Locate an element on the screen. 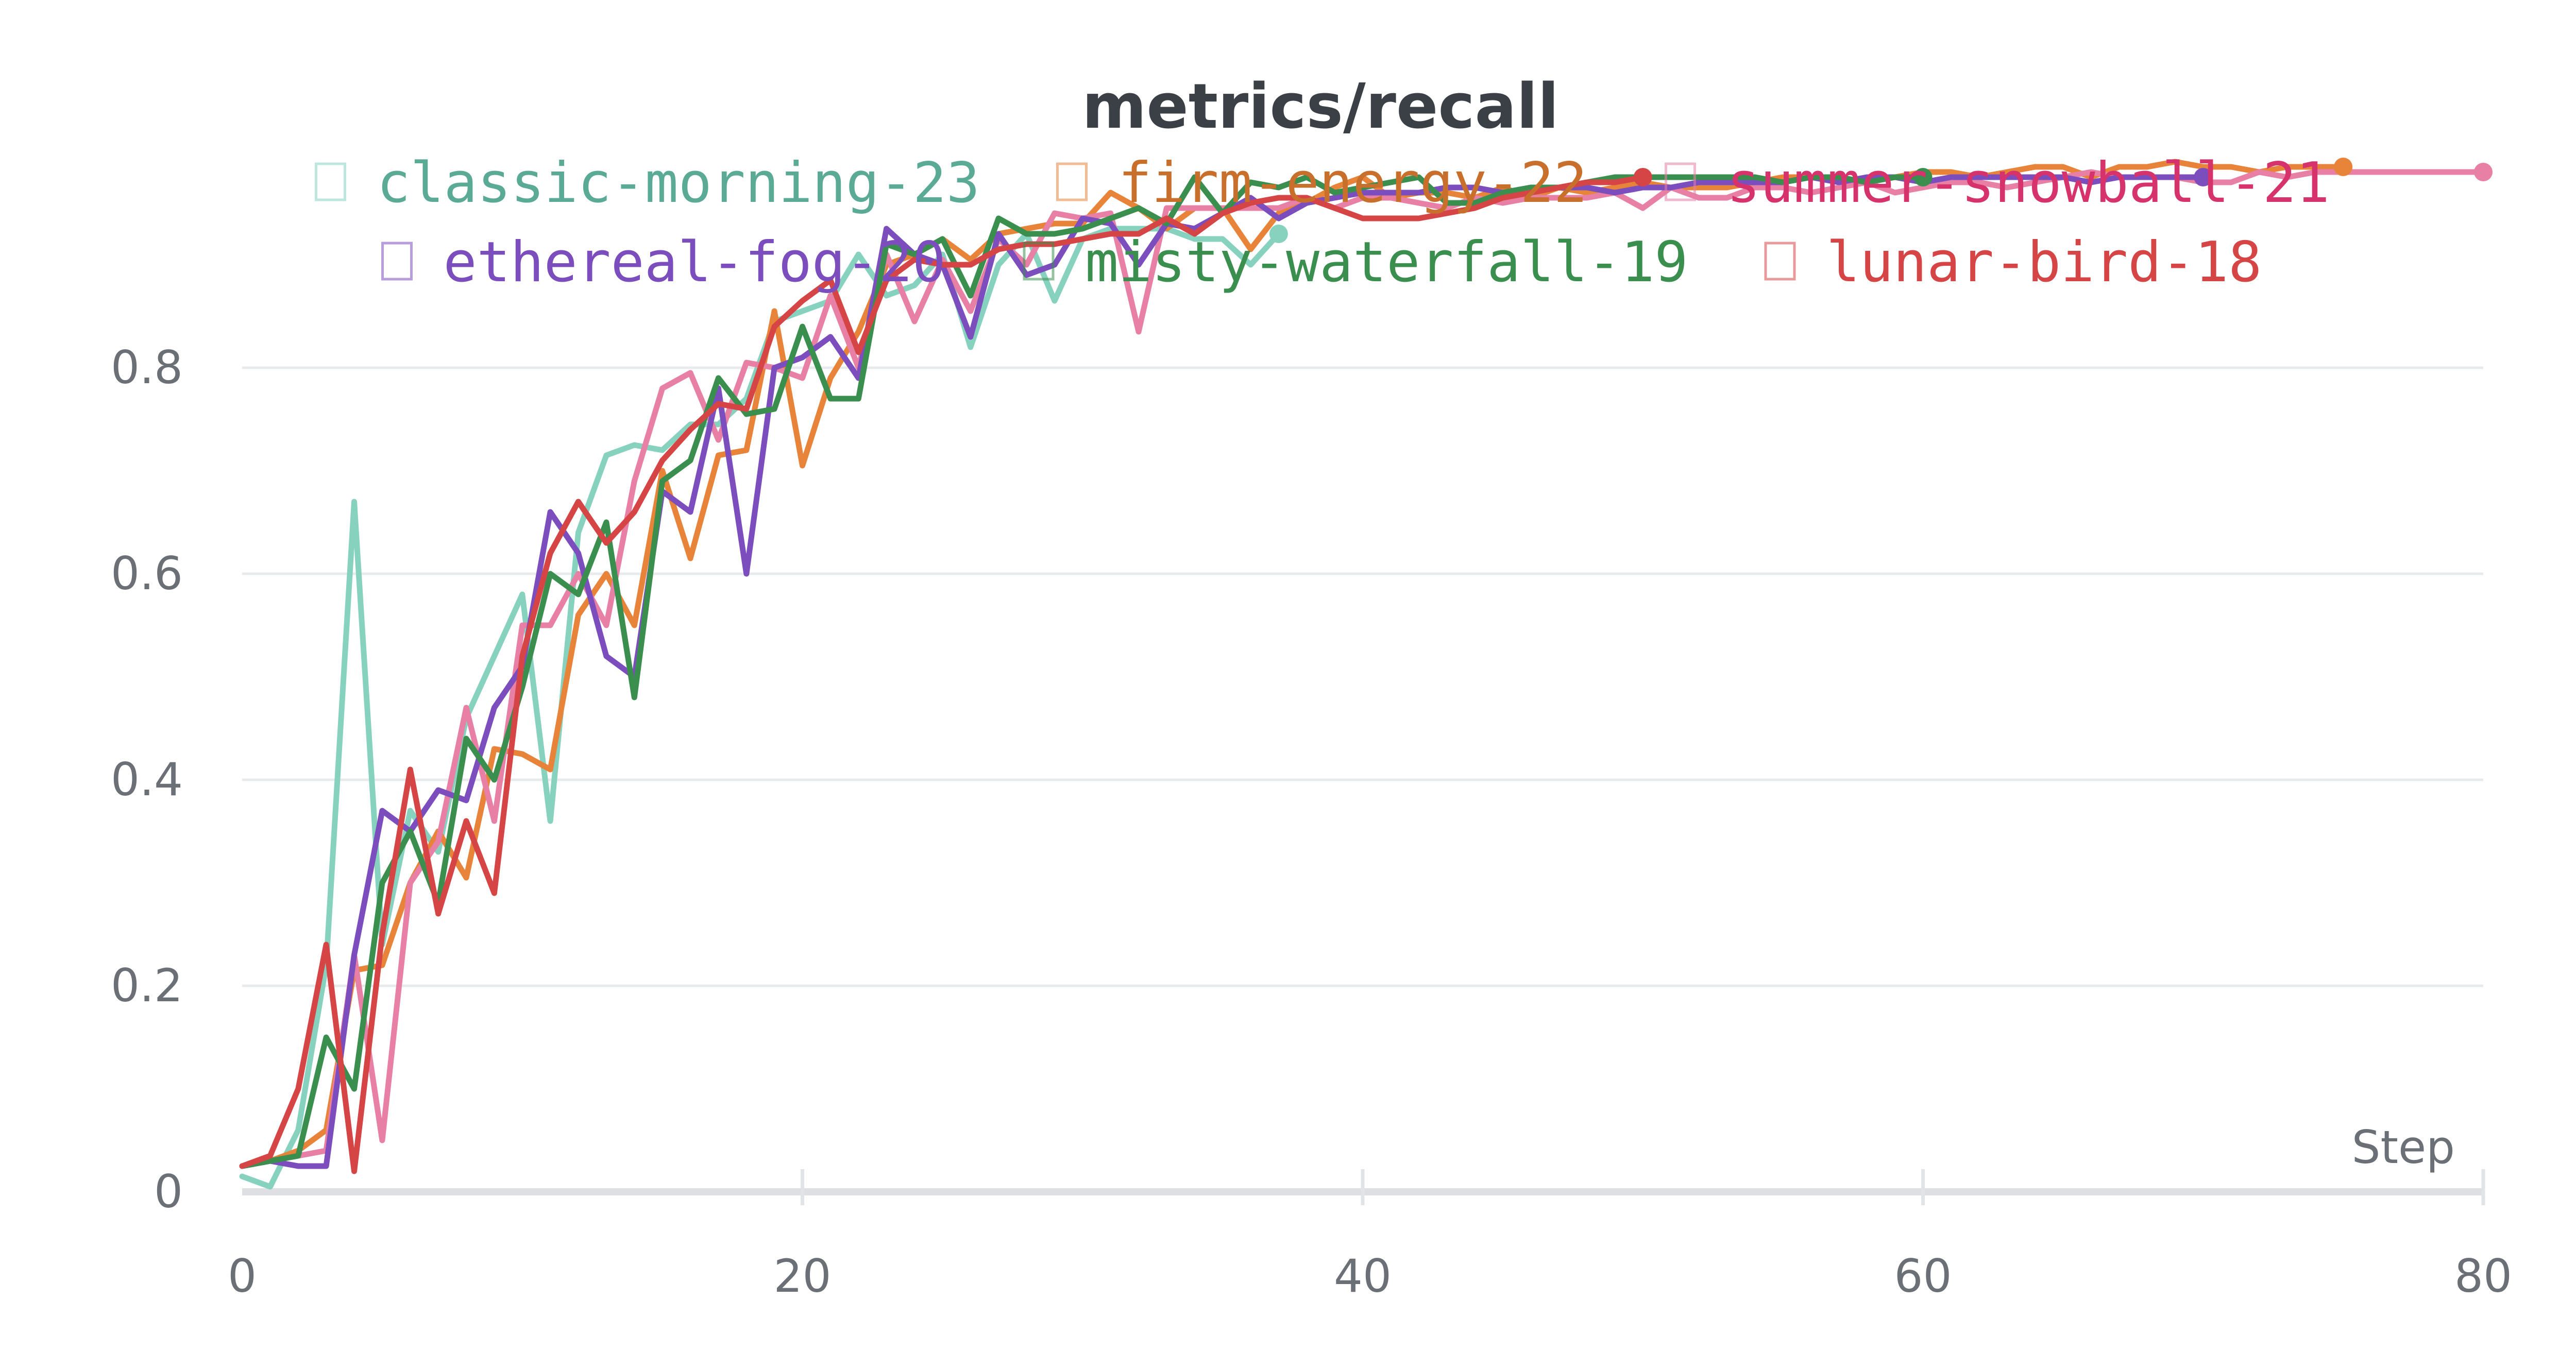 This screenshot has height=1368, width=2576. y-tick-label: 0 is located at coordinates (168, 1191).